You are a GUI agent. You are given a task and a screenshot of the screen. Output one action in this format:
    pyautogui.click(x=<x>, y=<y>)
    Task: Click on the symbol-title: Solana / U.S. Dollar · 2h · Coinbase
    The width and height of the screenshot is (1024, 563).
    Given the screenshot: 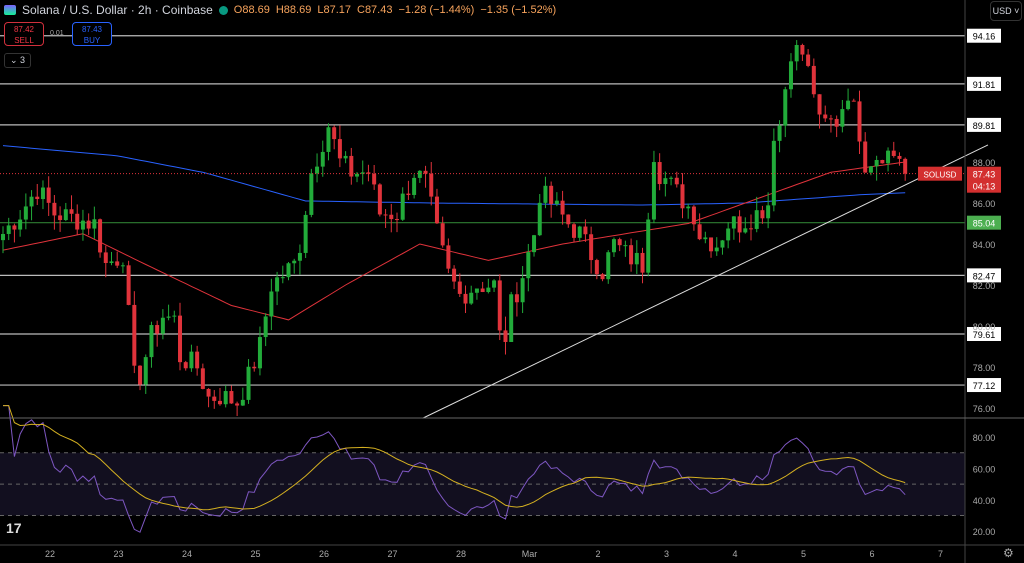 What is the action you would take?
    pyautogui.click(x=117, y=10)
    